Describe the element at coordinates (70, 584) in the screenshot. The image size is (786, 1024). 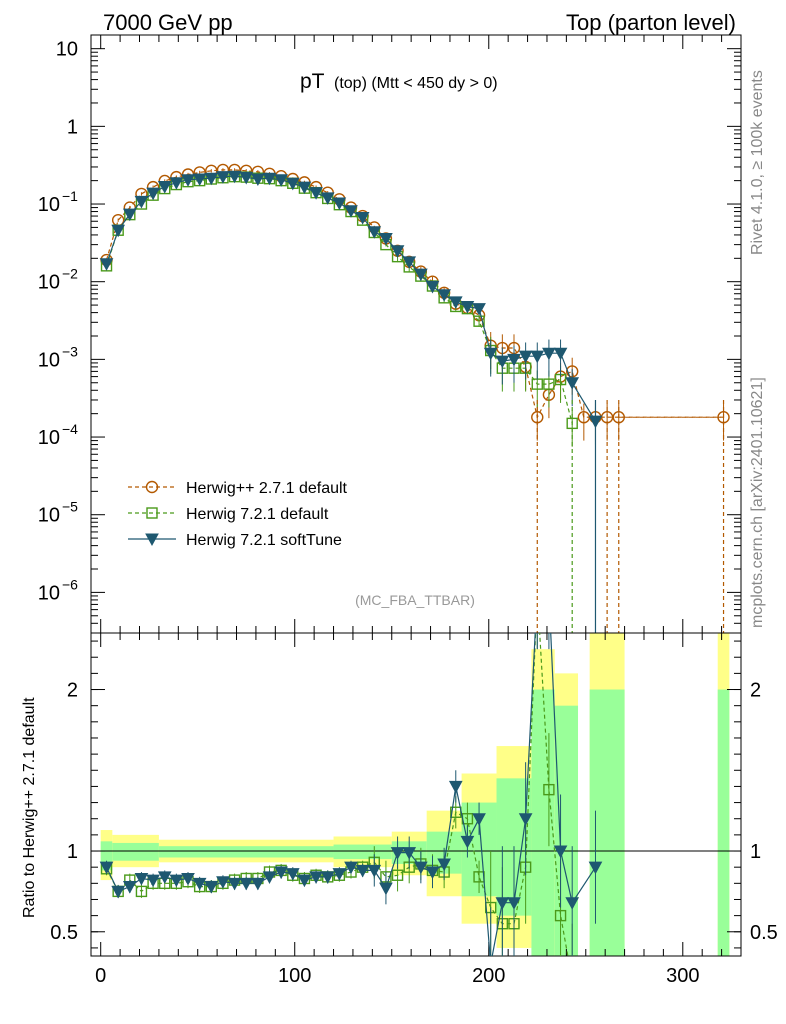
I see `main-ytick-label-exp: −6` at that location.